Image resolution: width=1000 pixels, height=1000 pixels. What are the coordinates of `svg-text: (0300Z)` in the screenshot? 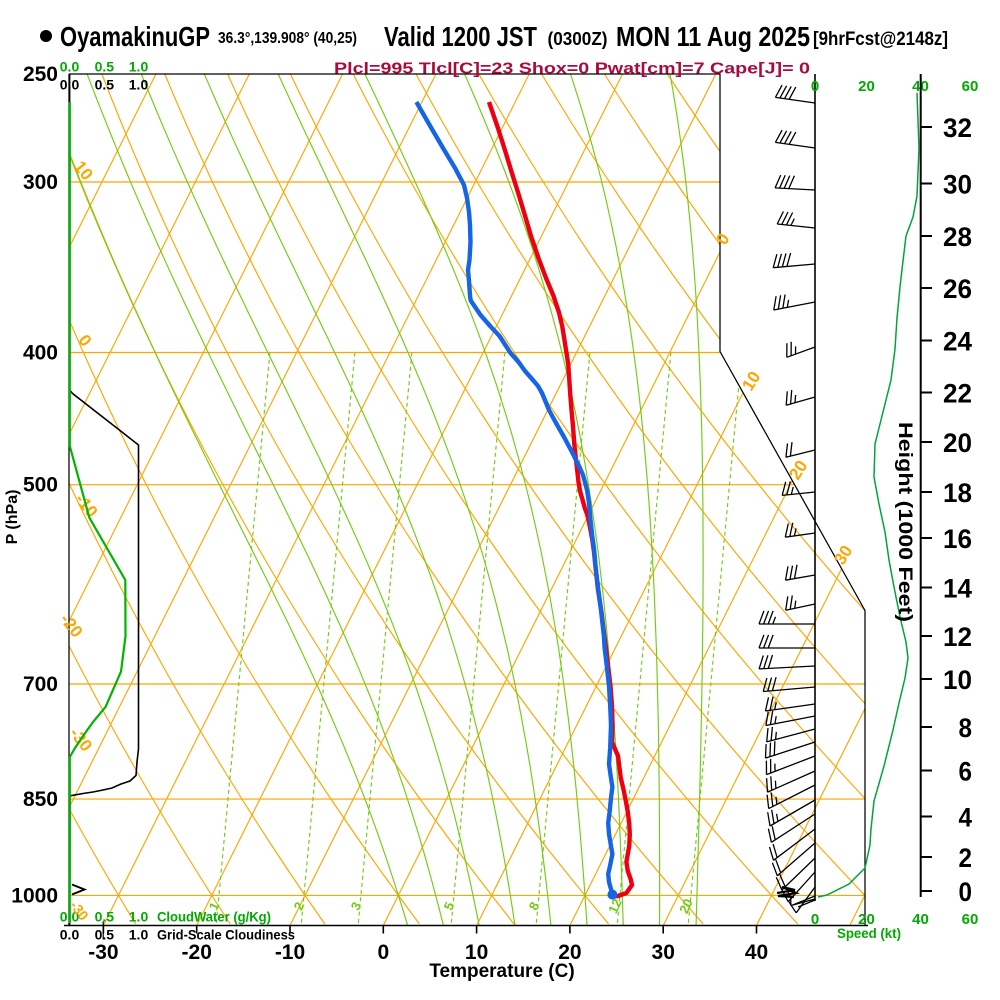 It's located at (578, 39).